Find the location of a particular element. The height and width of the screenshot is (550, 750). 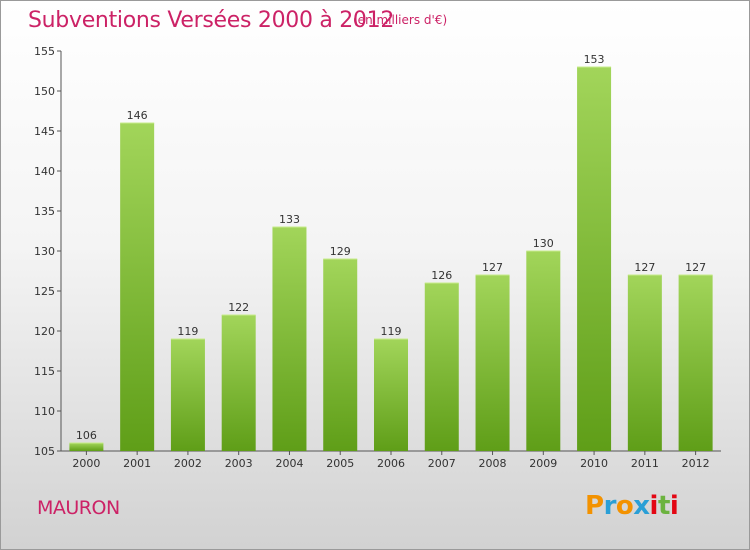

y-tick-label: 110 is located at coordinates (44, 411).